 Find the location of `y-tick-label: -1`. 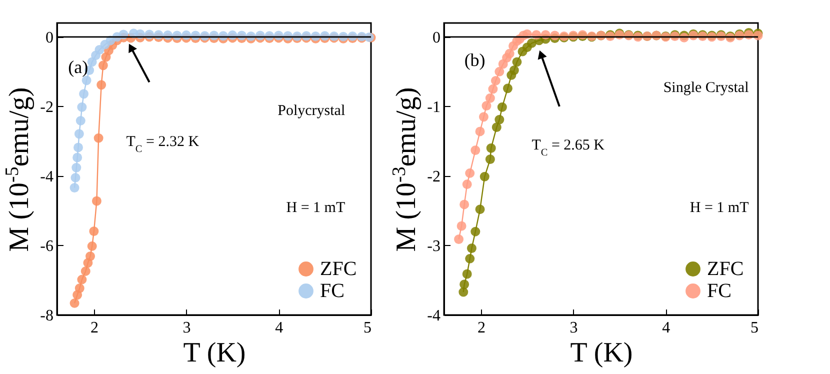

y-tick-label: -1 is located at coordinates (433, 107).